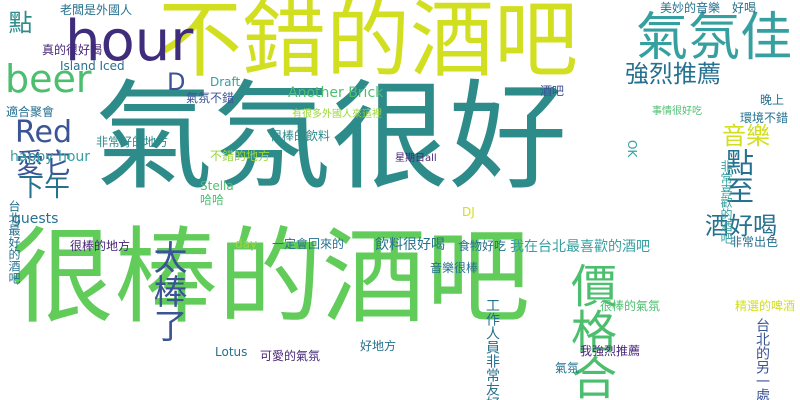  What do you see at coordinates (50, 157) in the screenshot?
I see `word-cloud-word: happy hour` at bounding box center [50, 157].